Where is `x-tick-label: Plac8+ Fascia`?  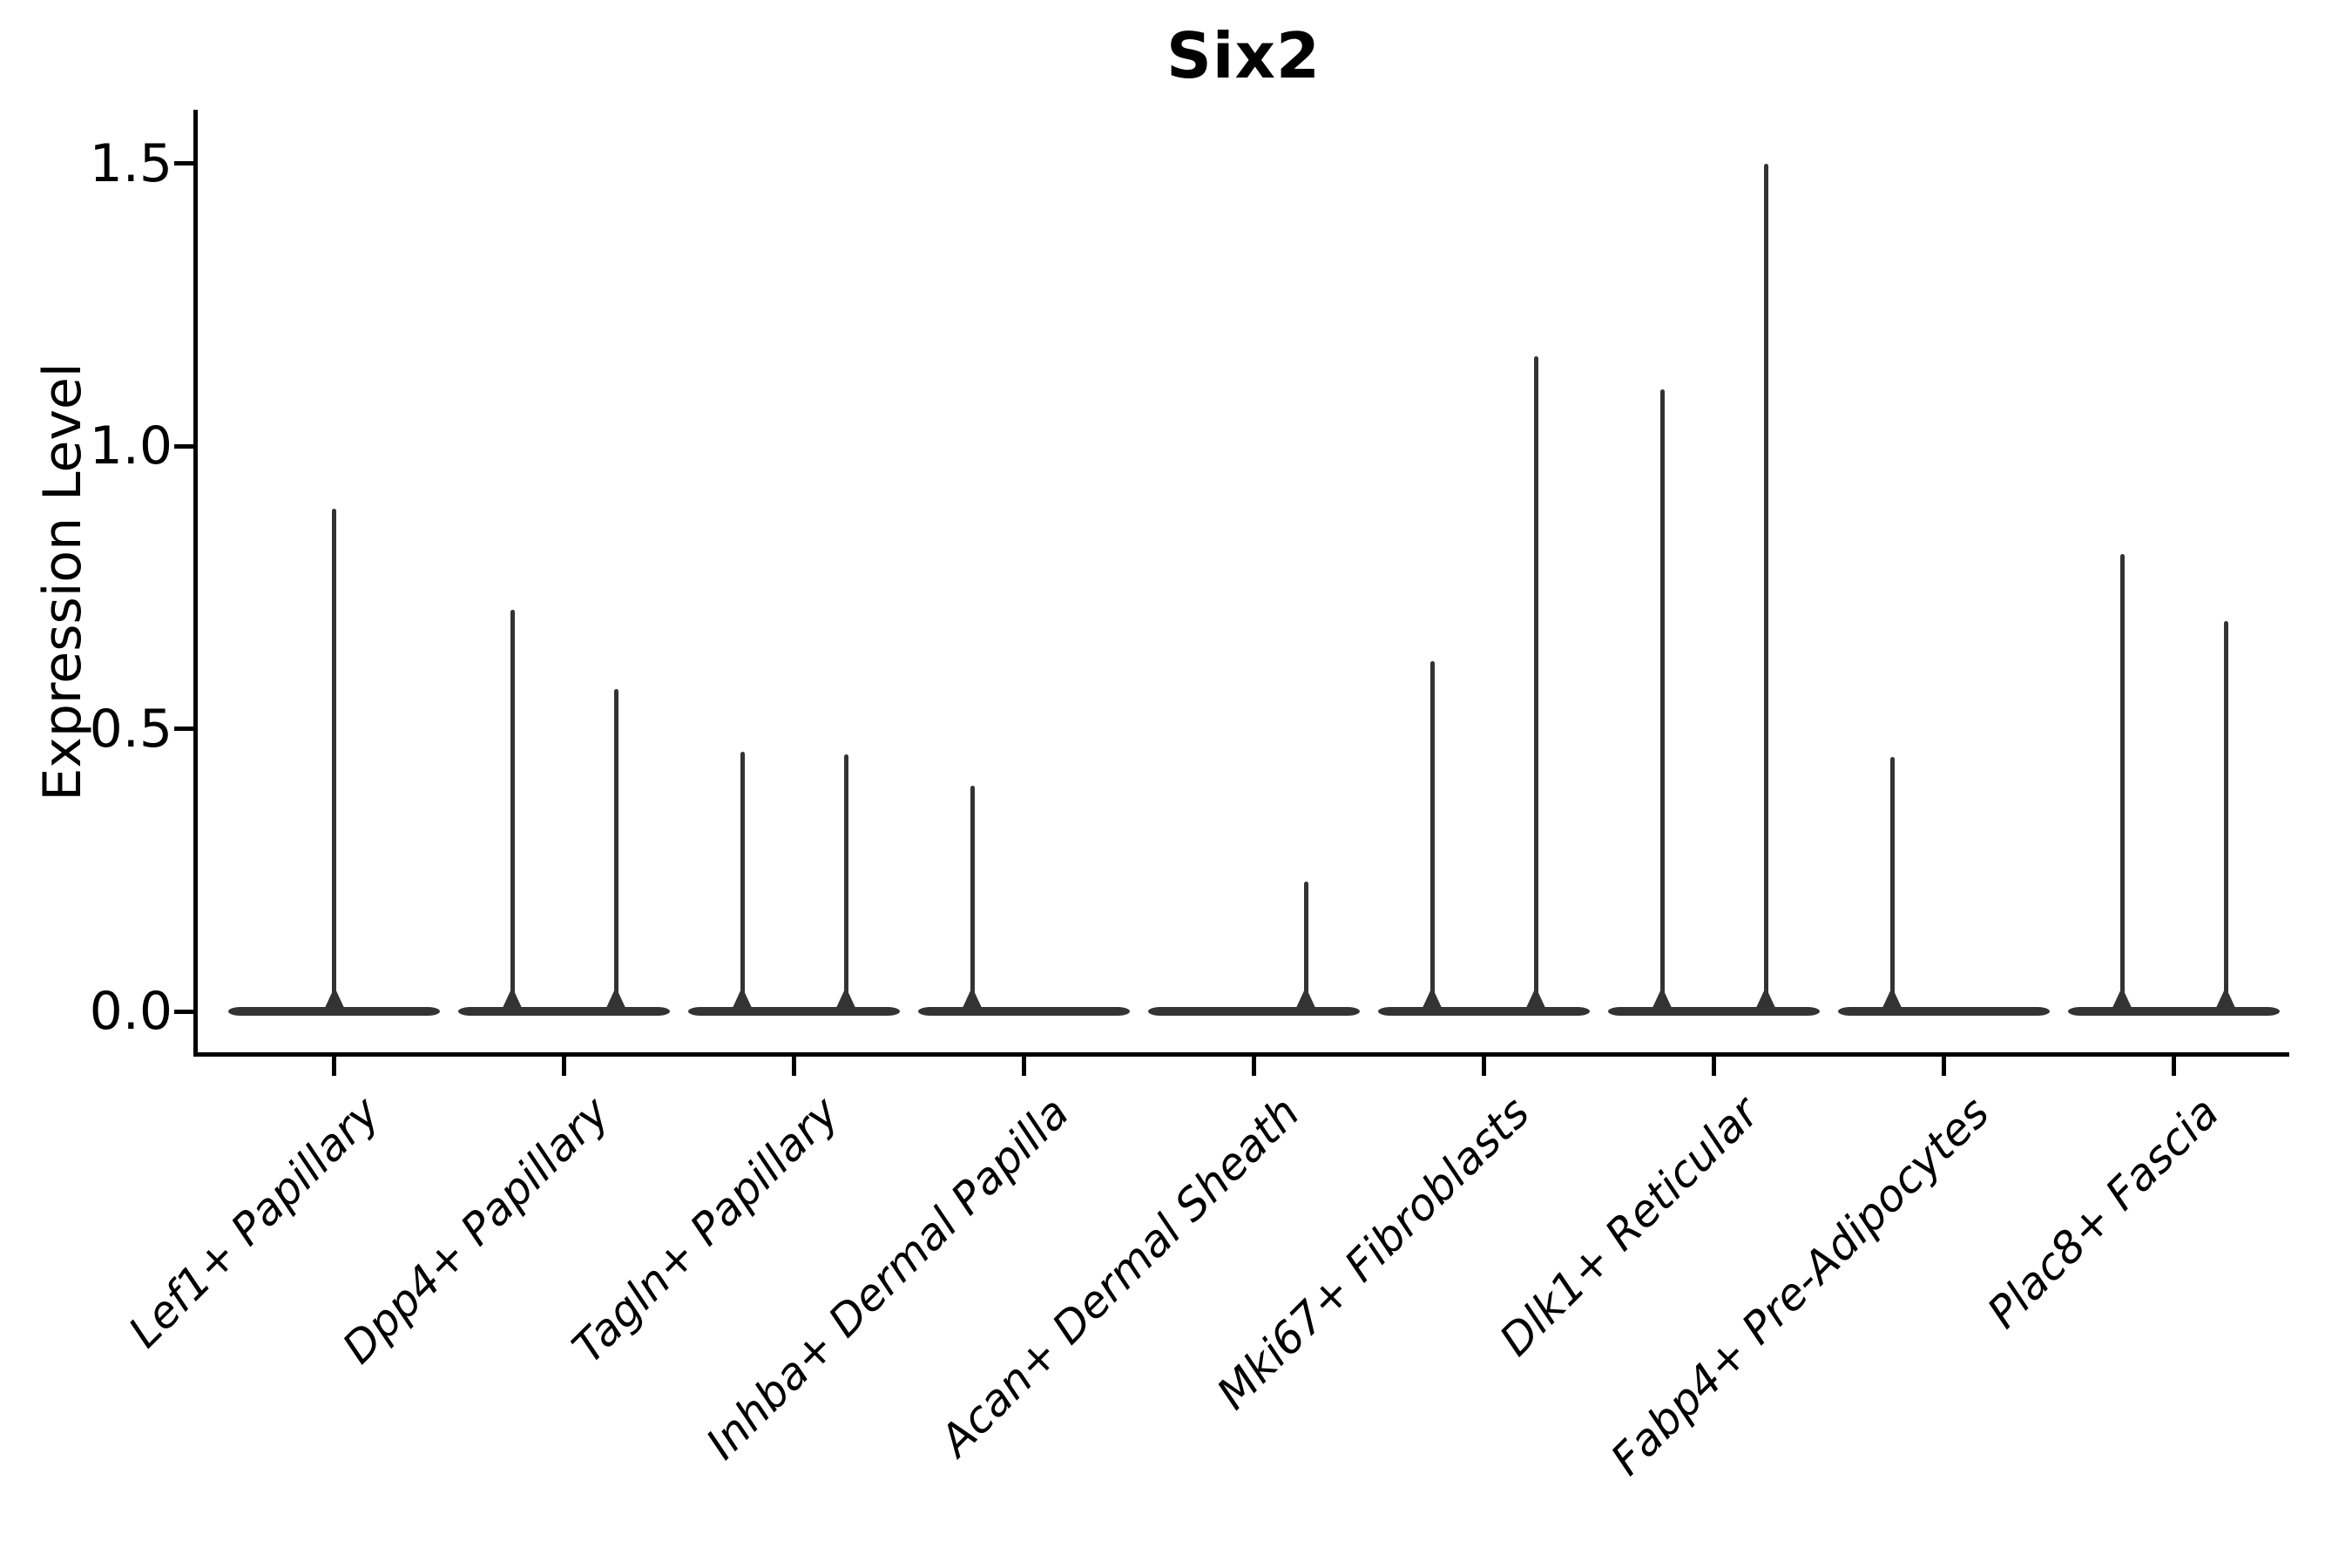 x-tick-label: Plac8+ Fascia is located at coordinates (2103, 1212).